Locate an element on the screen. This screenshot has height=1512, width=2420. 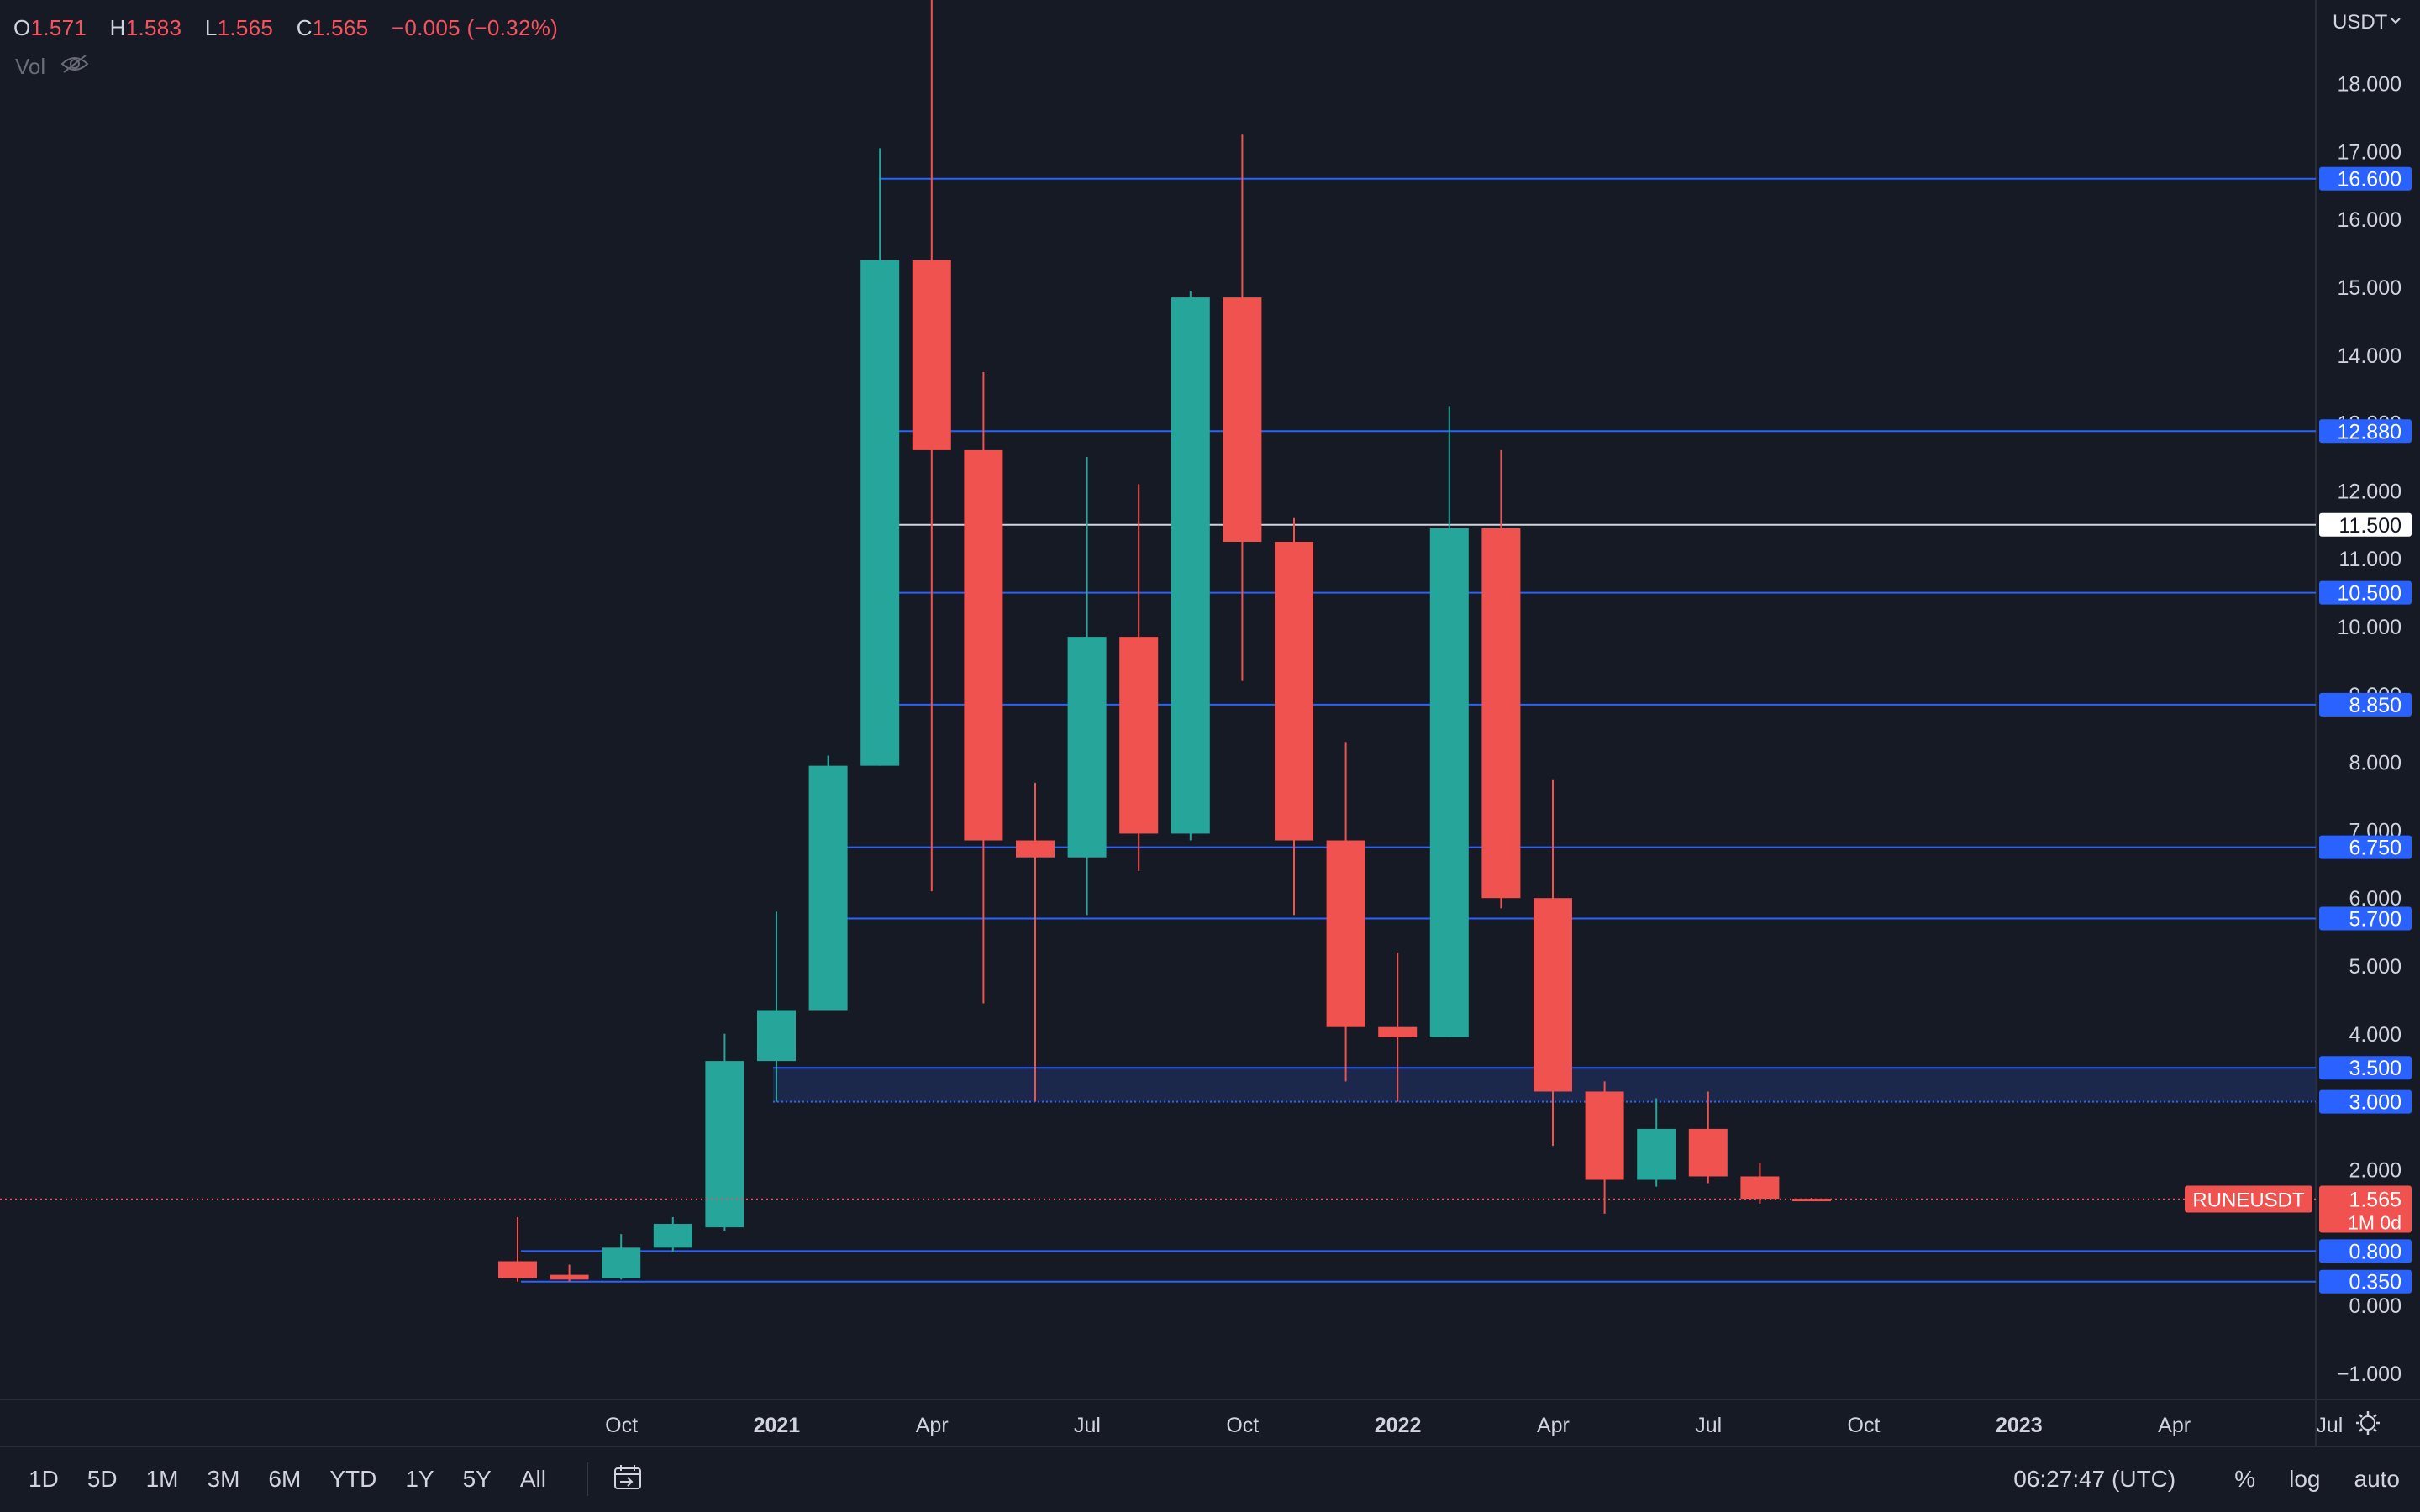
x-tick-label: 2022 is located at coordinates (1398, 1425).